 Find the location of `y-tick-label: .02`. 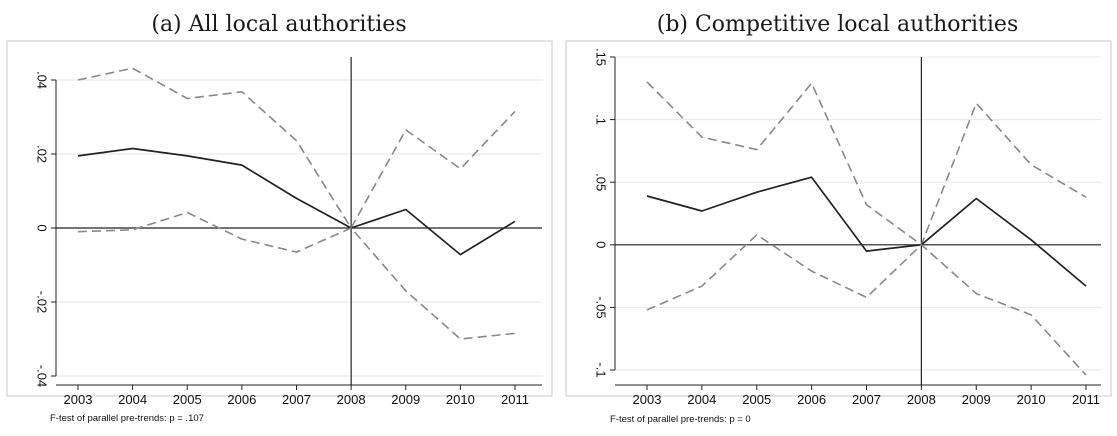

y-tick-label: .02 is located at coordinates (42, 154).